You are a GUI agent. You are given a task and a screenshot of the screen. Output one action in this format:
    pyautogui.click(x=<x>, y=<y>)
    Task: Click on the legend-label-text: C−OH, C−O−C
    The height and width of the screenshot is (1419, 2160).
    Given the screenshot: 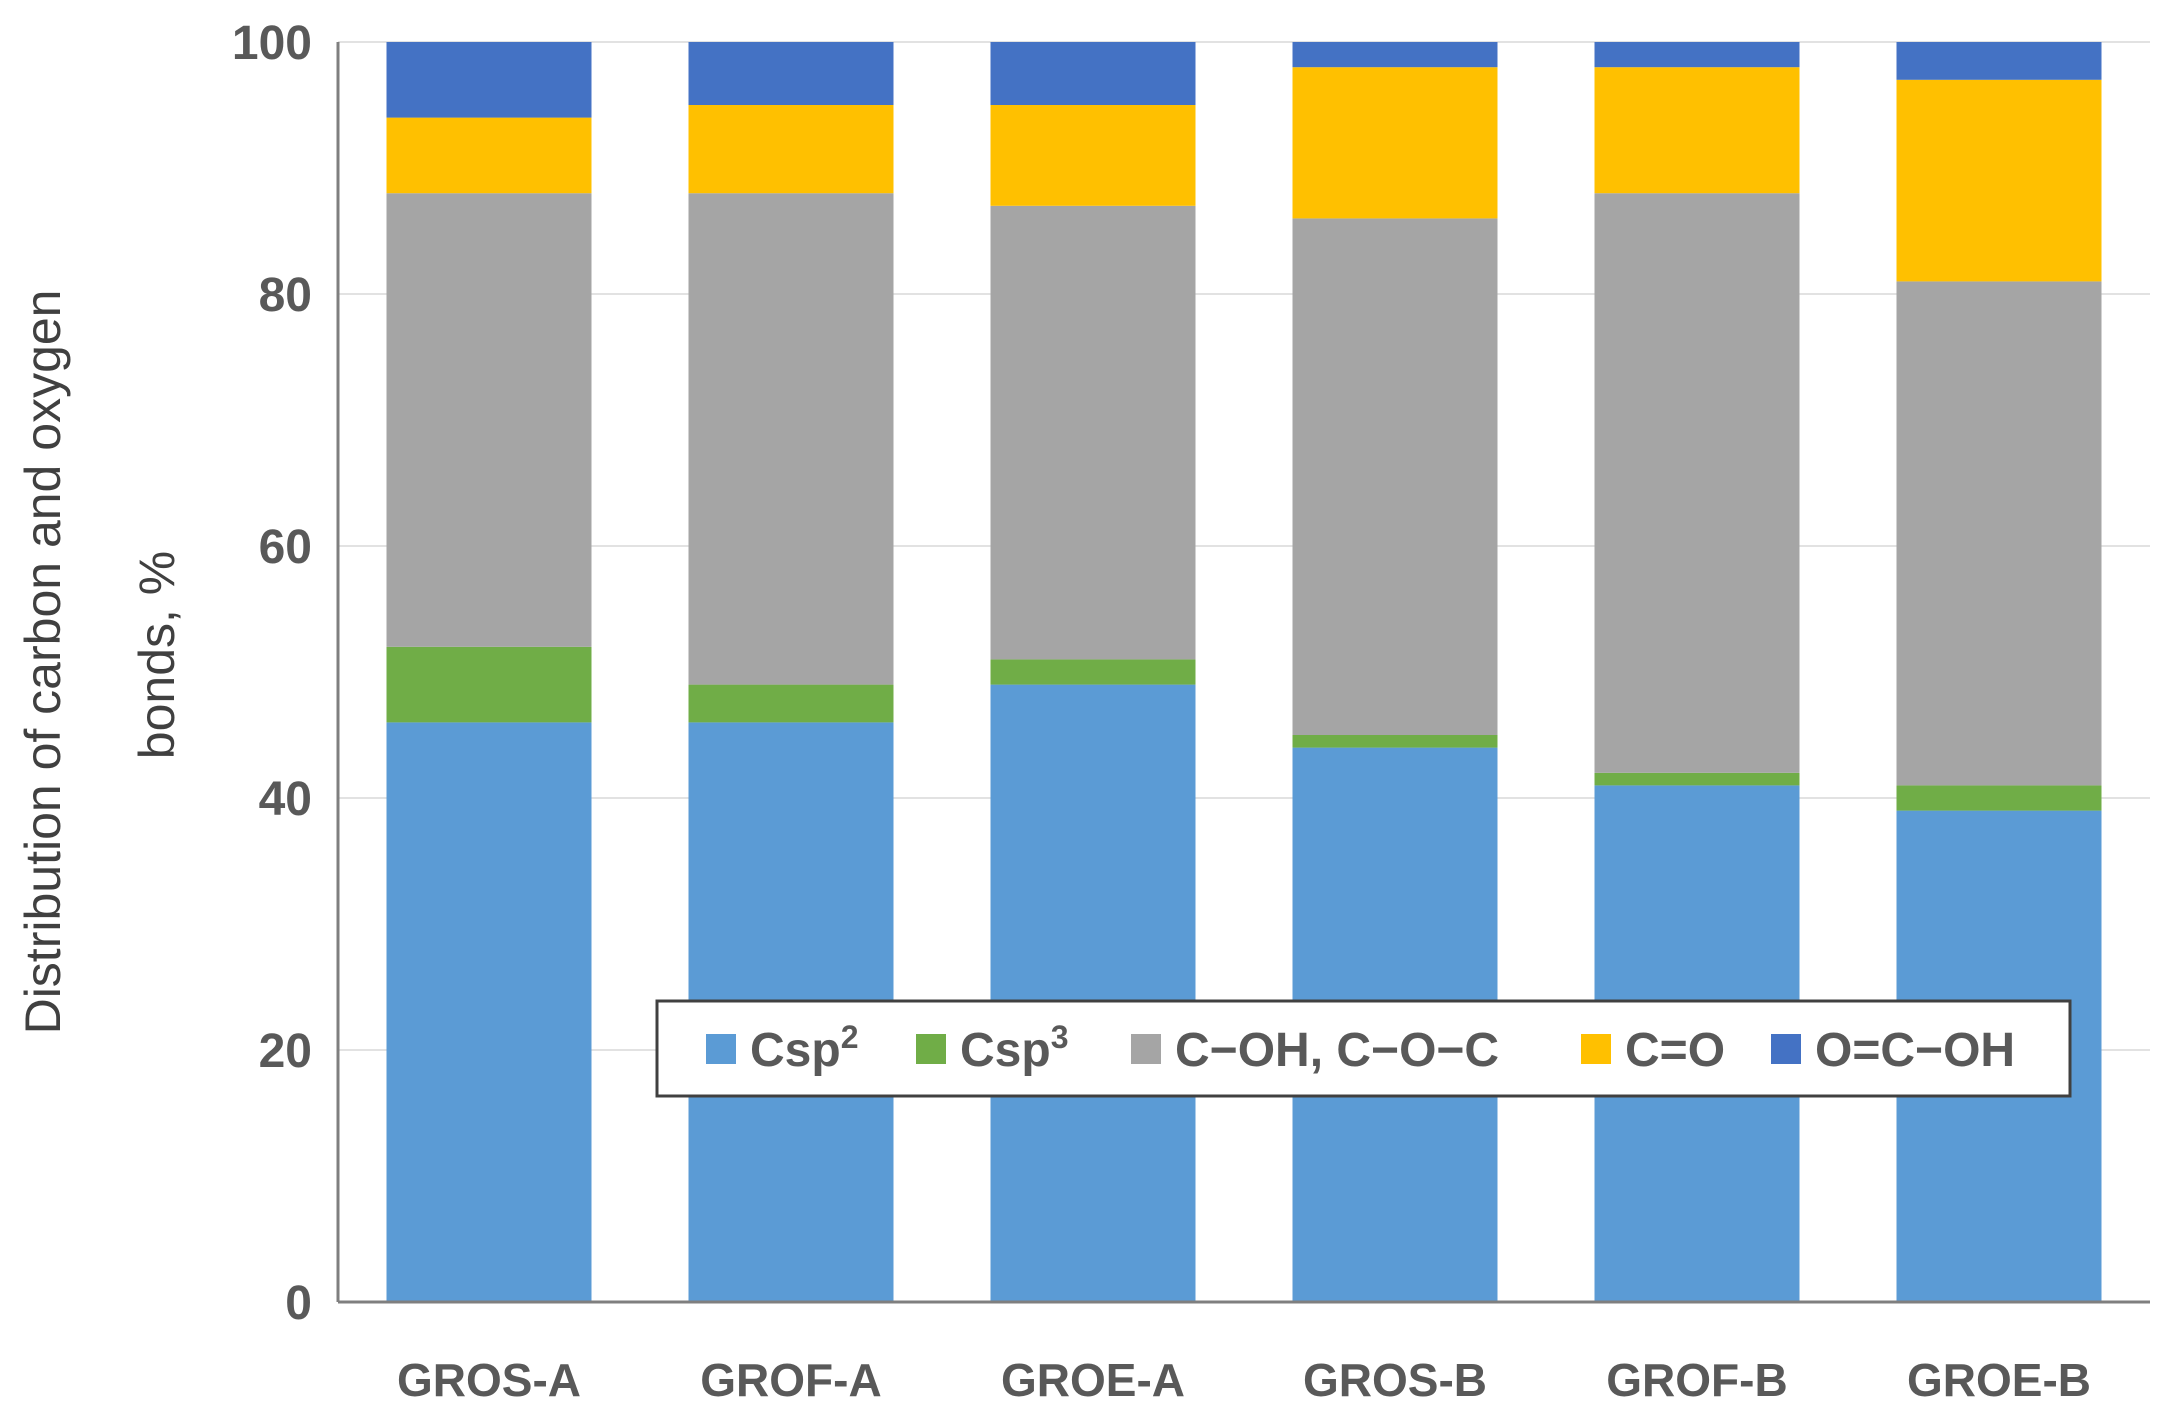 What is the action you would take?
    pyautogui.click(x=1337, y=1050)
    